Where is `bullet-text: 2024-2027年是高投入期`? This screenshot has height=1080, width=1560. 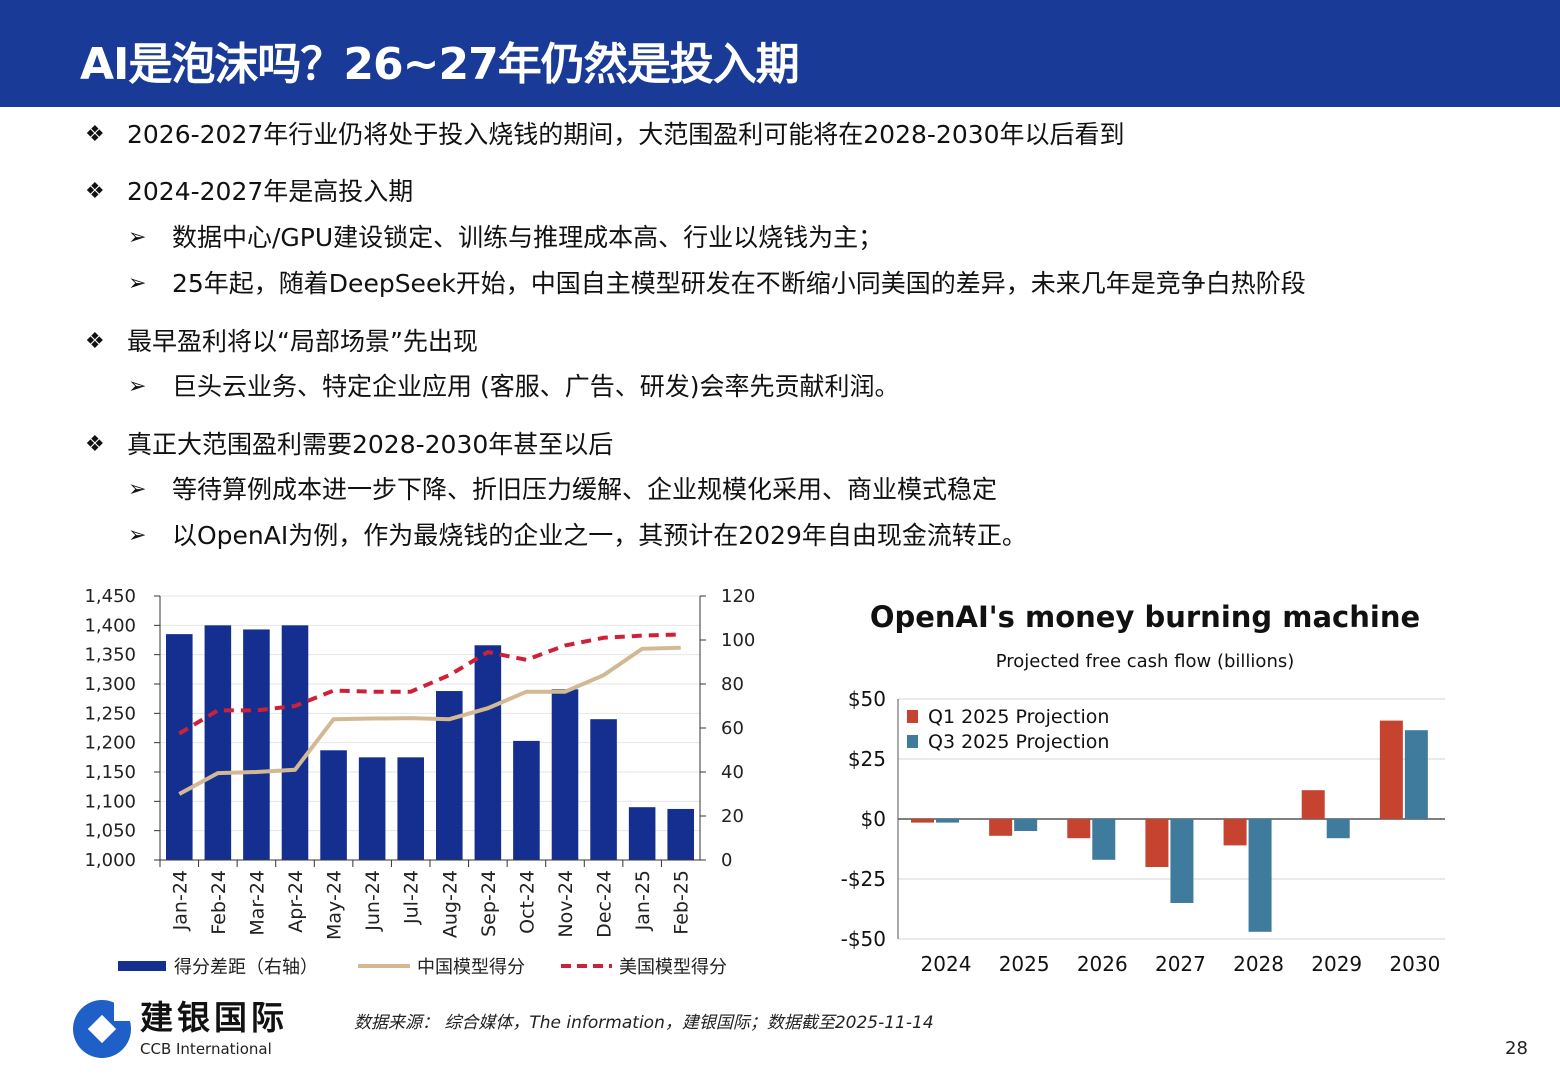
bullet-text: 2024-2027年是高投入期 is located at coordinates (270, 191).